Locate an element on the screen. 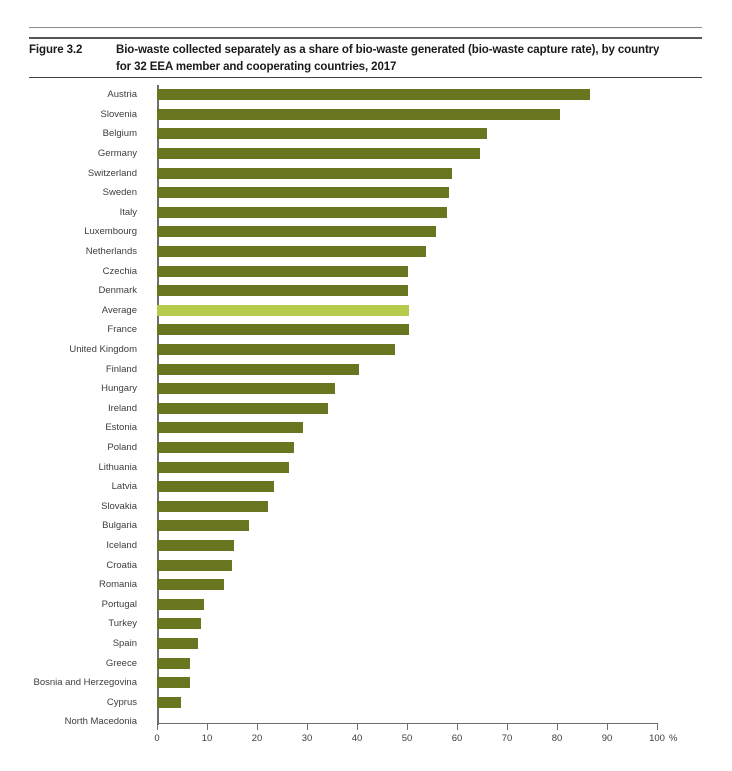  chart-row: France is located at coordinates (366, 330).